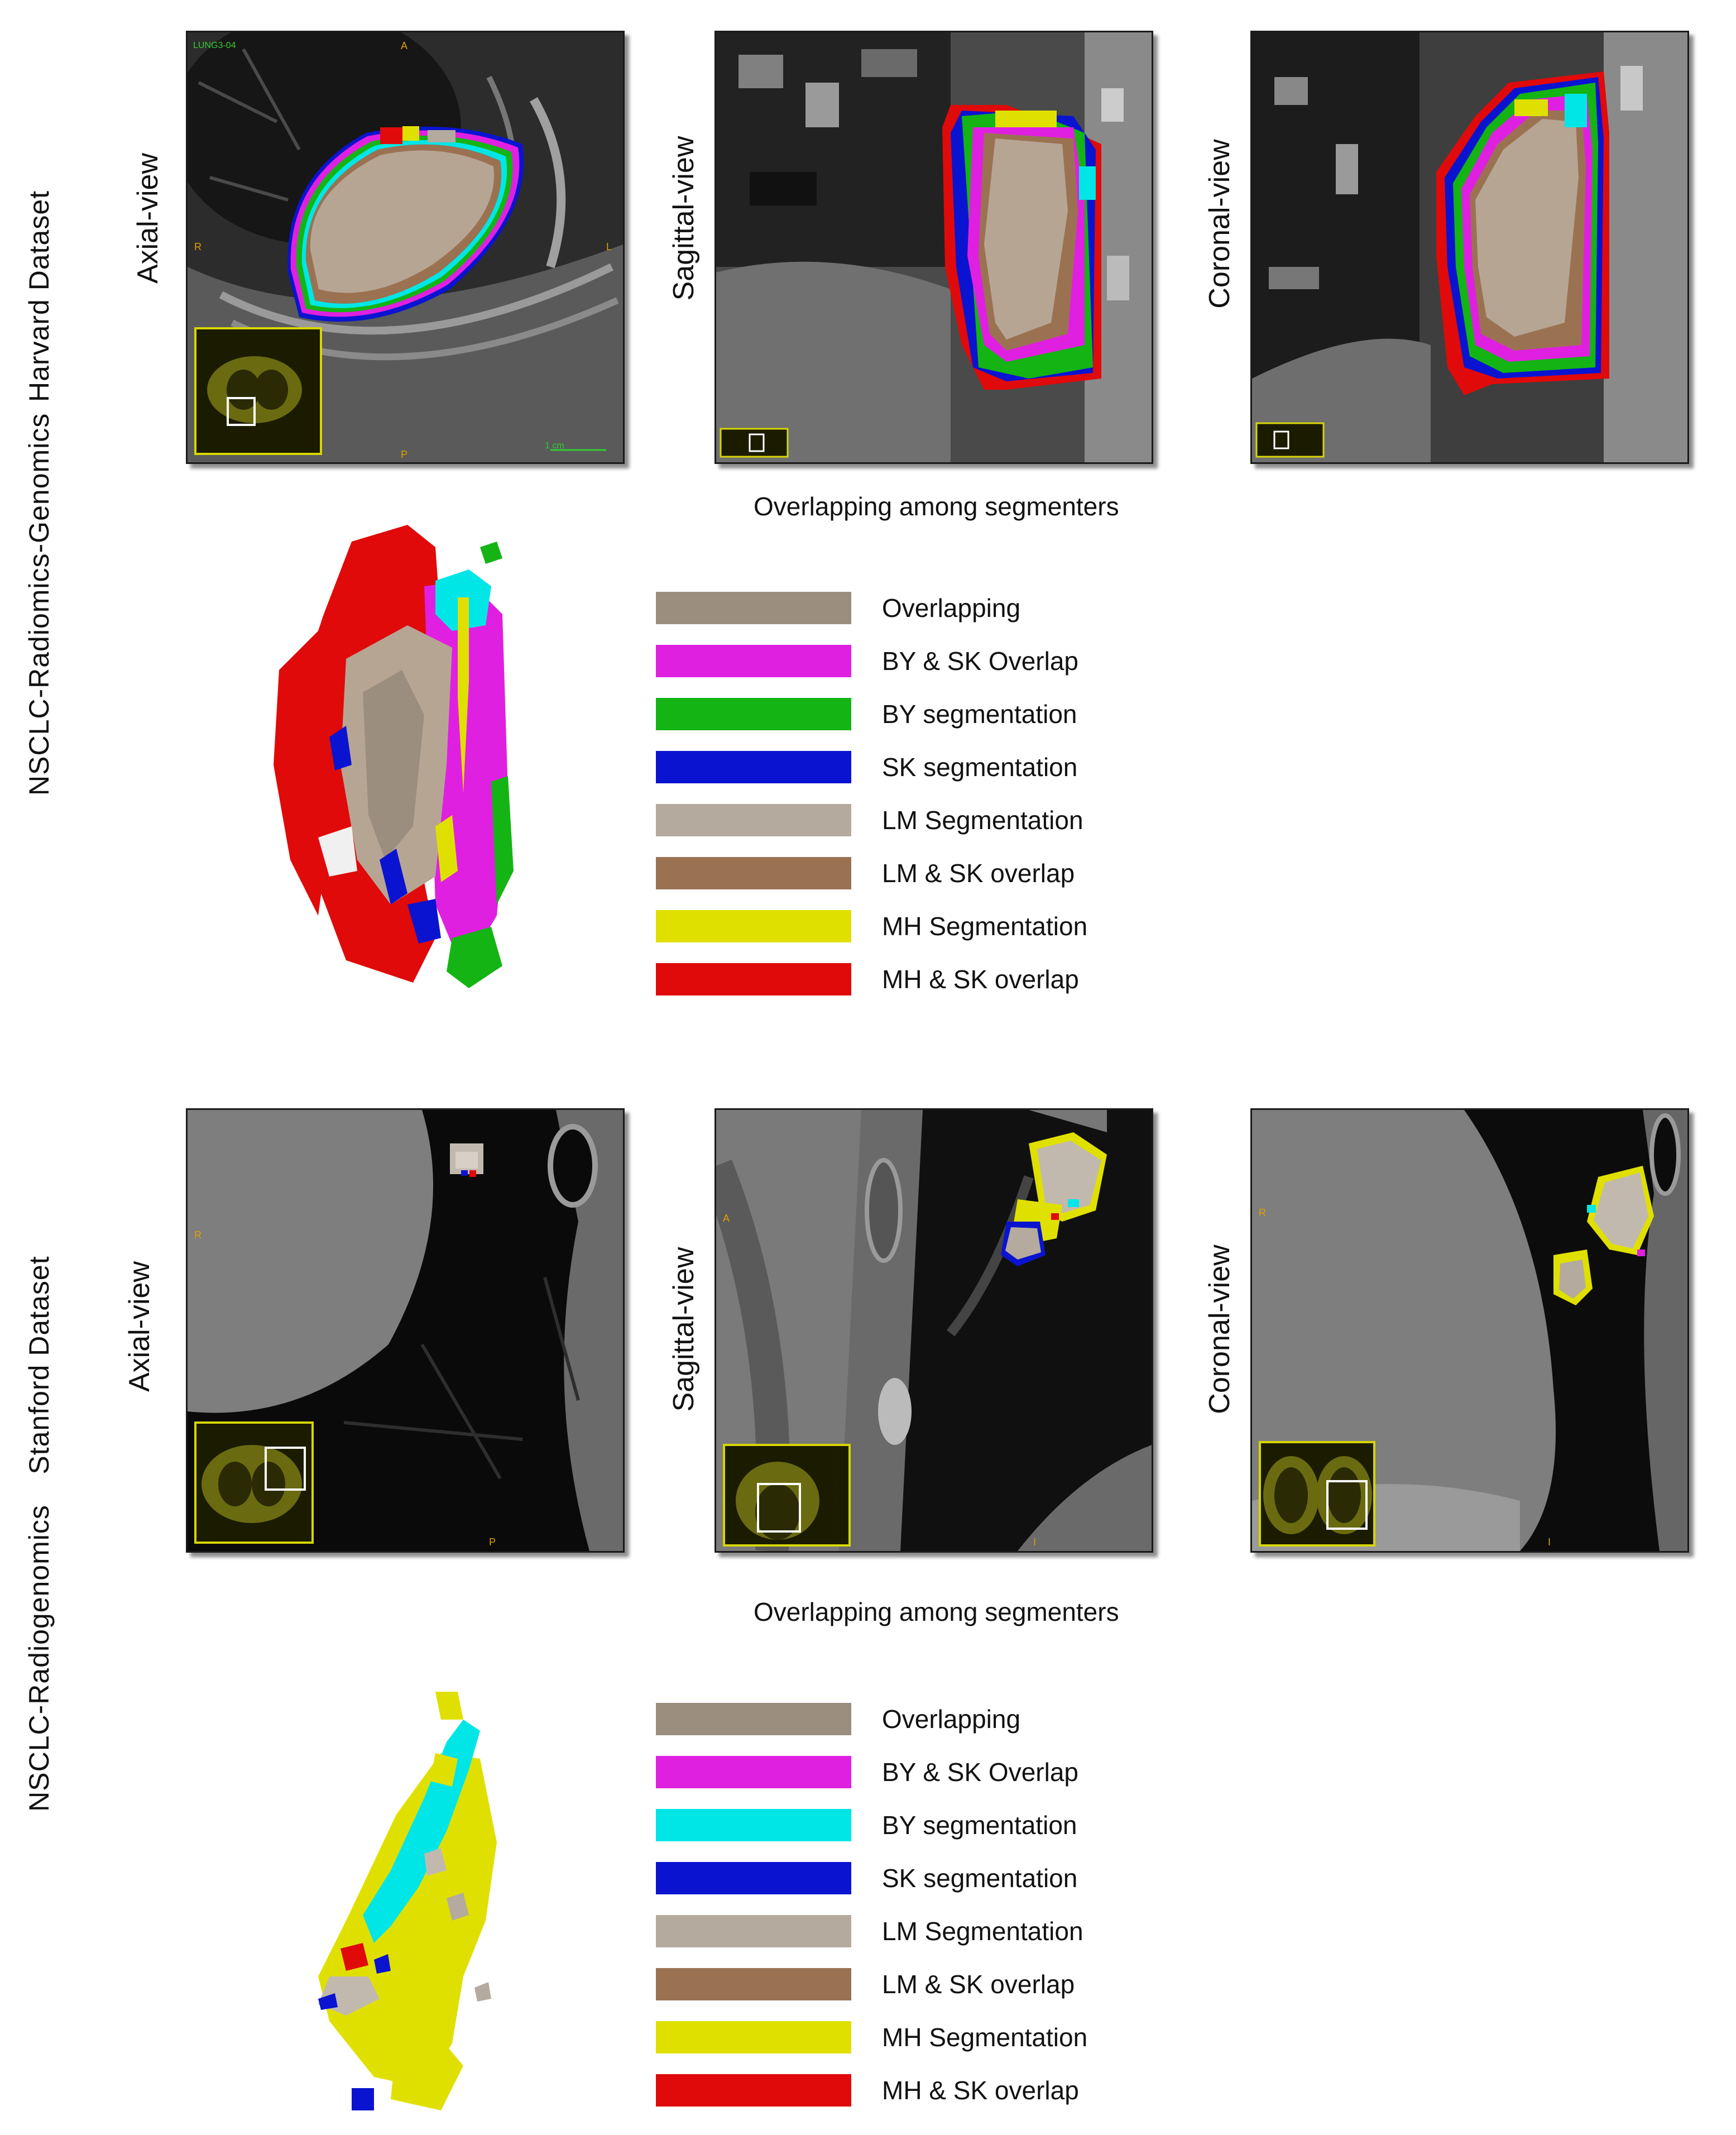 The image size is (1736, 2135). I want to click on scale-bar-text: 1 cm, so click(554, 446).